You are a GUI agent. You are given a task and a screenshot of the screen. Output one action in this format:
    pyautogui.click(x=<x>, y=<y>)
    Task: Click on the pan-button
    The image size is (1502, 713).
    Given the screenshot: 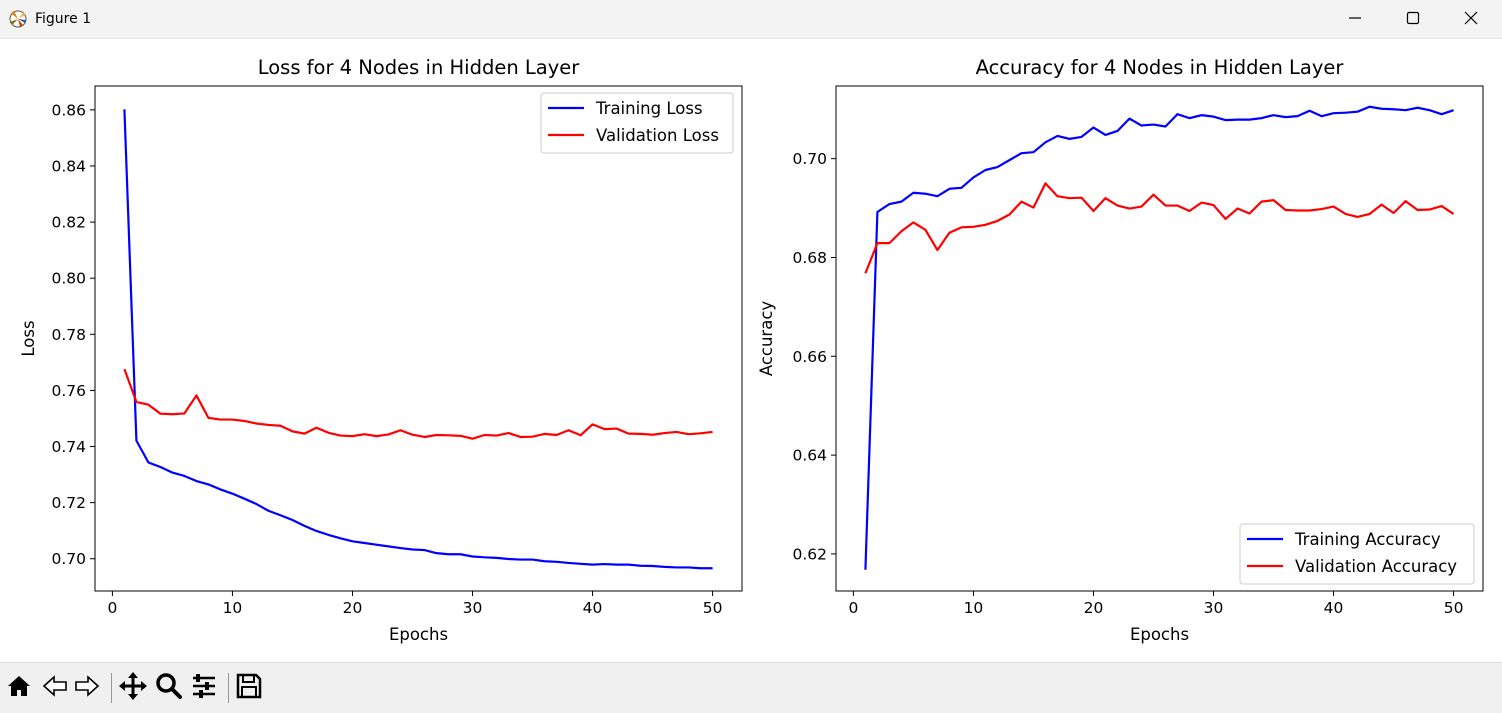 What is the action you would take?
    pyautogui.click(x=133, y=688)
    